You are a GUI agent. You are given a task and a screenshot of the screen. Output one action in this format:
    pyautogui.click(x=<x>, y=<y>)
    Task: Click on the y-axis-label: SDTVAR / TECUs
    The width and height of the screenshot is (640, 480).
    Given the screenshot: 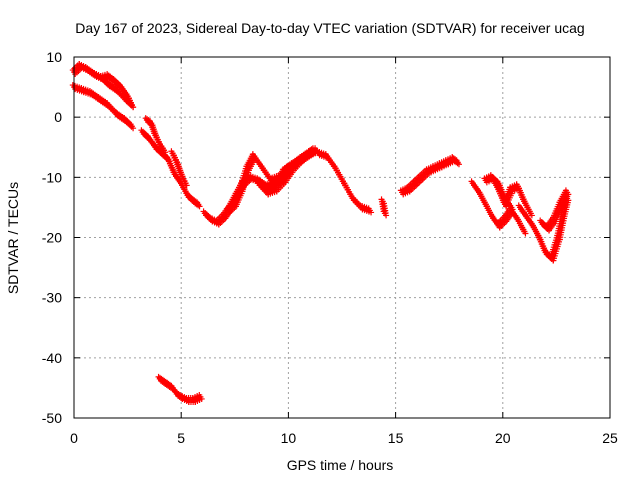 What is the action you would take?
    pyautogui.click(x=13, y=238)
    